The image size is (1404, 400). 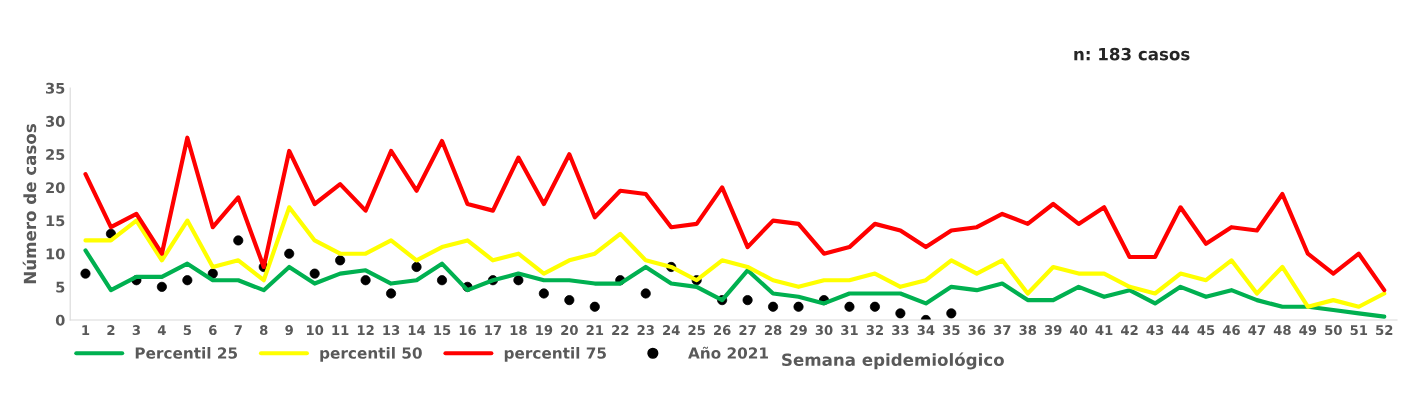 I want to click on x-tick-label: 26, so click(x=722, y=330).